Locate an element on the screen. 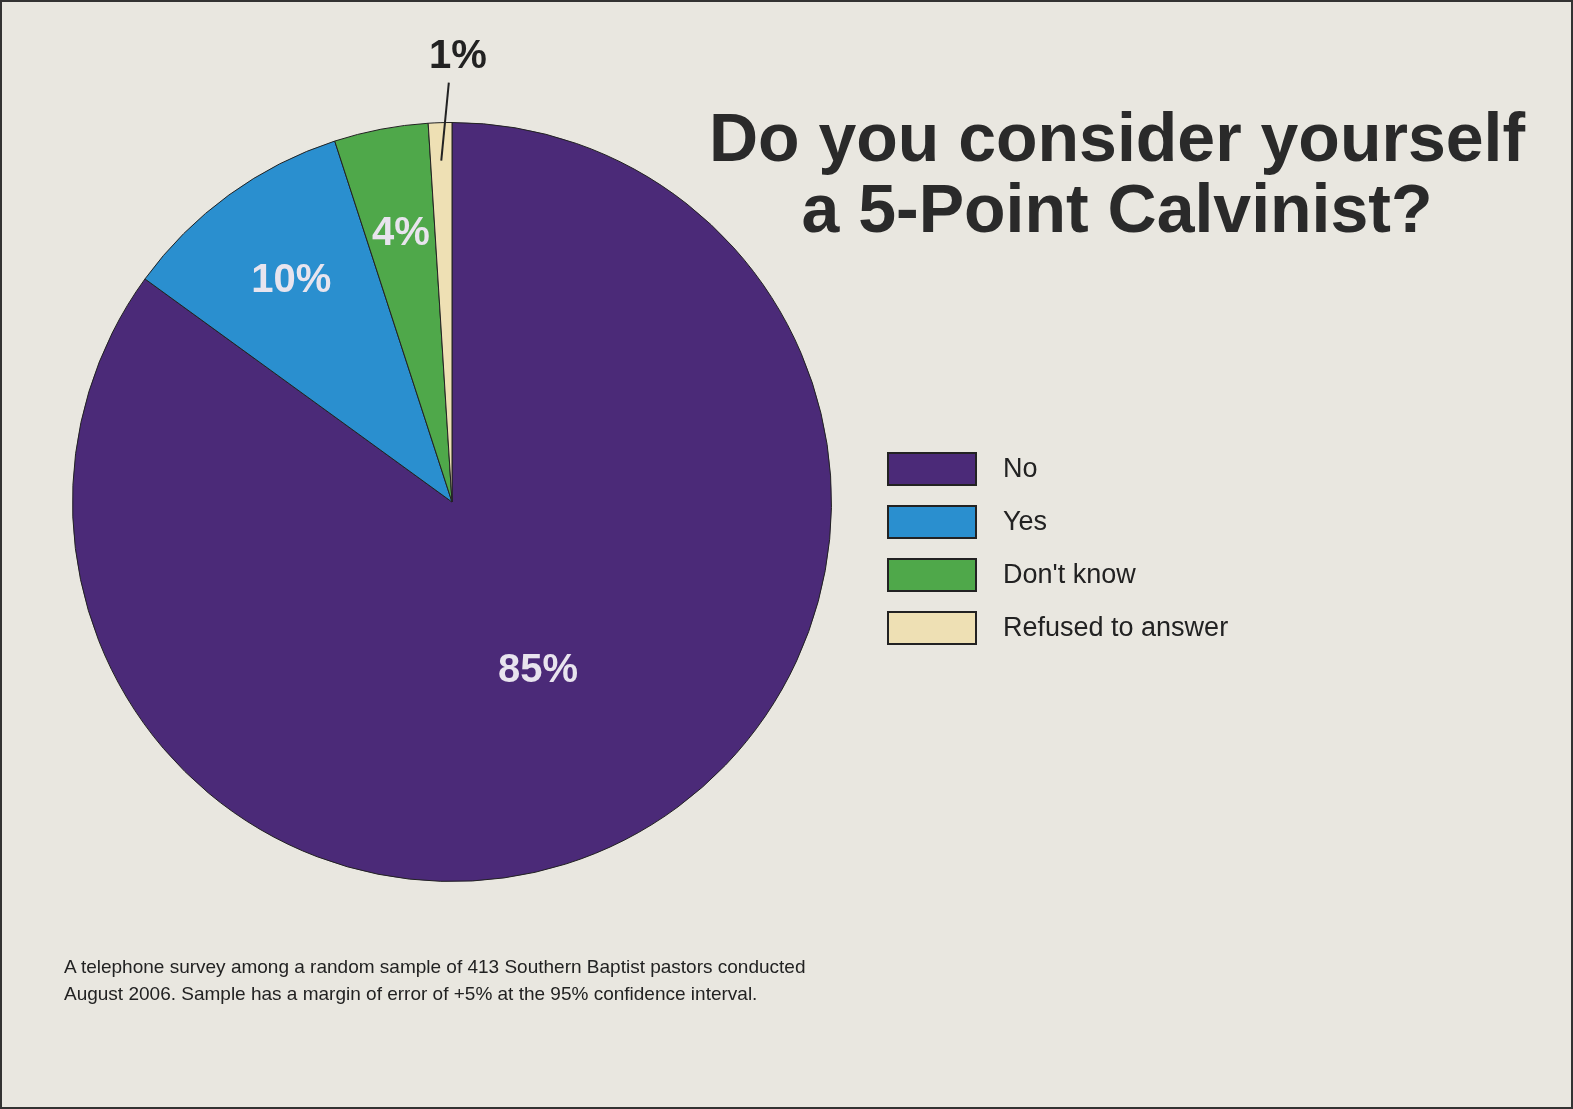 The height and width of the screenshot is (1109, 1573). text: A telephone survey among a random sample of 413 Southern Baptist pastors conducted August 2006. Sample has a margin of error of +5% at the 95% confidence interval. is located at coordinates (435, 980).